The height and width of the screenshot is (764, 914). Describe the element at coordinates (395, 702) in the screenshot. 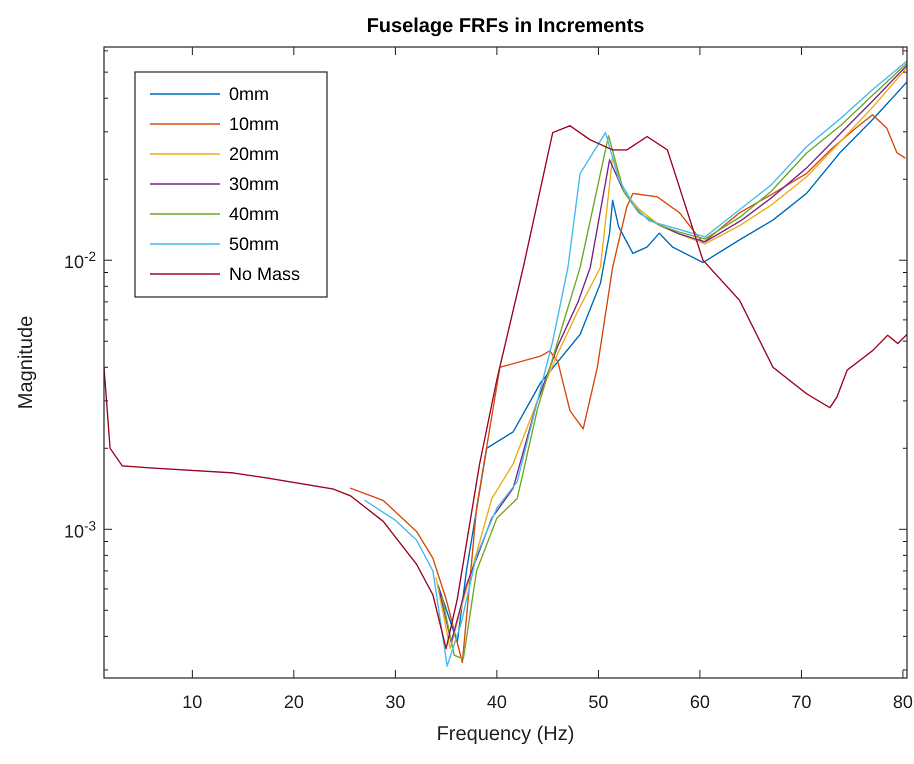

I see `x-tick-label: 30` at that location.